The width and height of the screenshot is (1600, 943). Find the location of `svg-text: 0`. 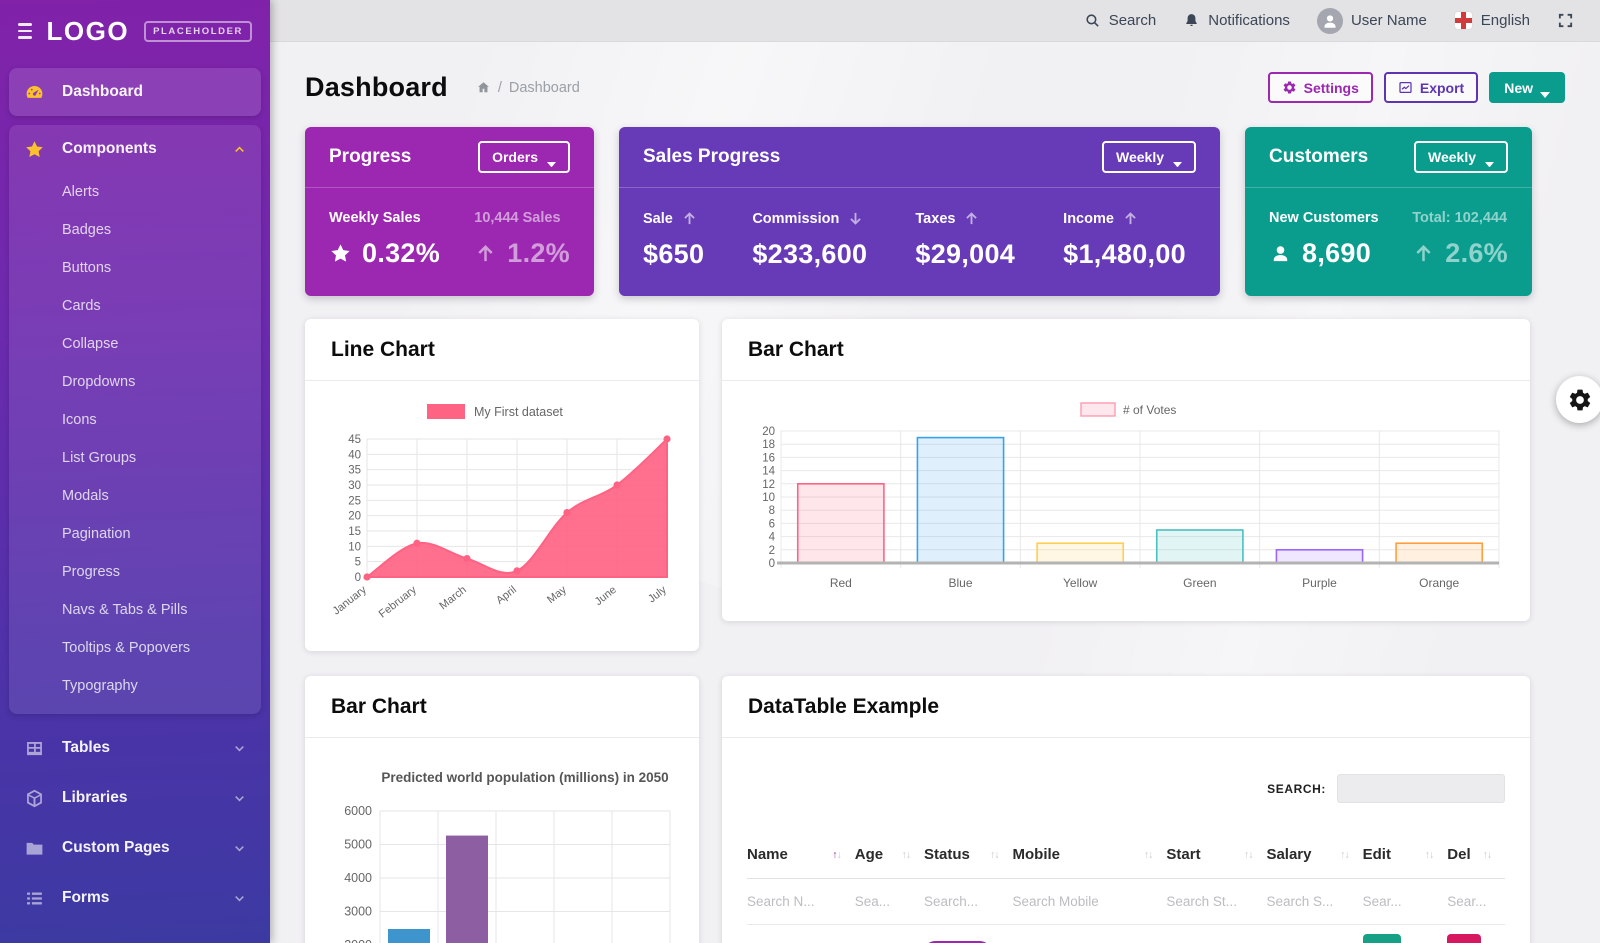

svg-text: 0 is located at coordinates (772, 564).